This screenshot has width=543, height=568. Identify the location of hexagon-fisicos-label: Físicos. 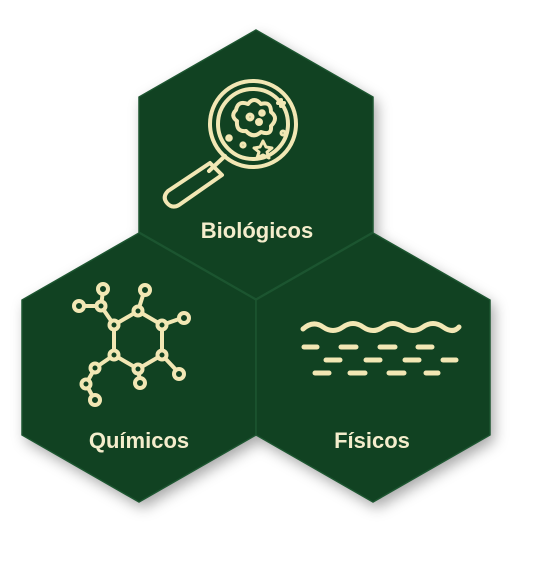
(372, 440).